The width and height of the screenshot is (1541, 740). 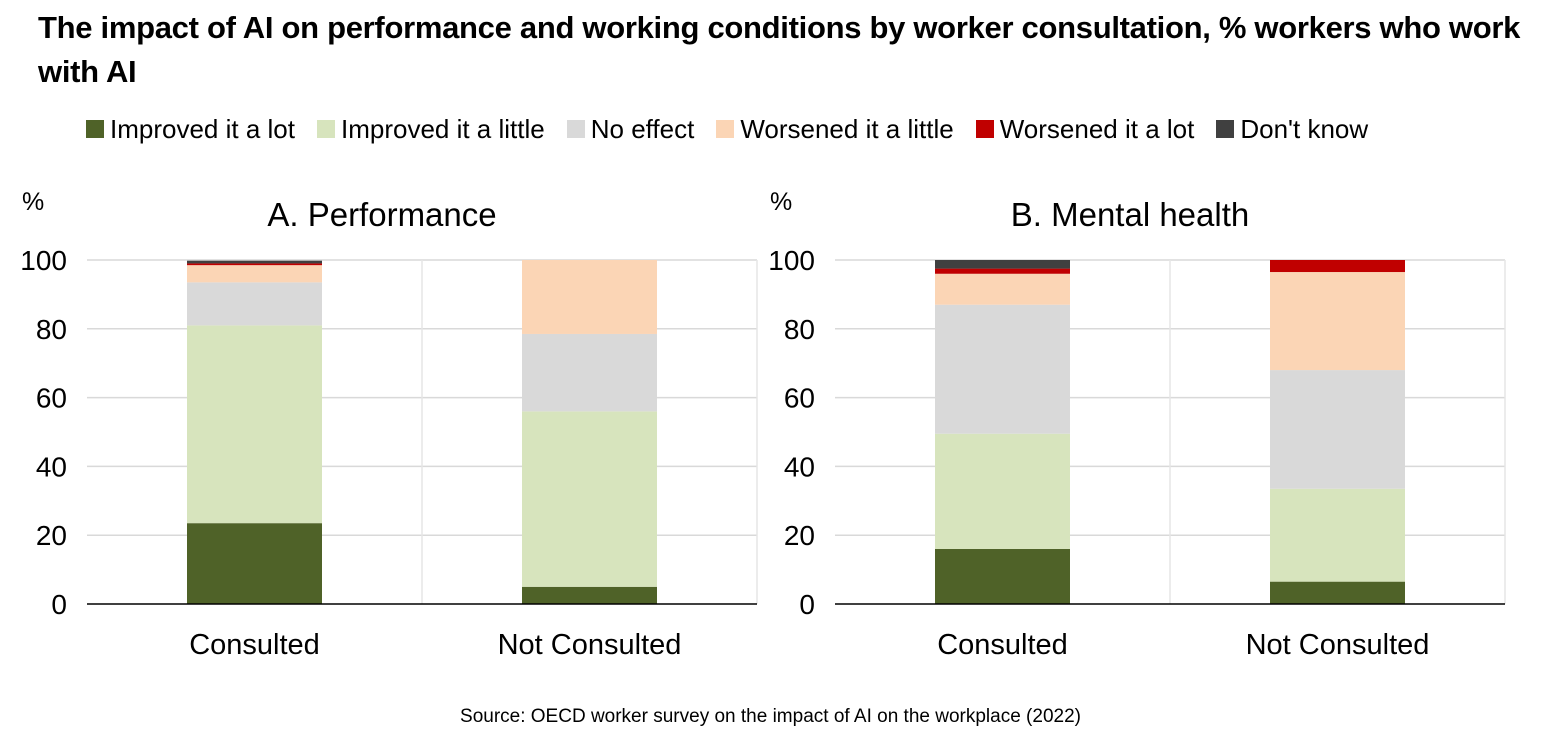 I want to click on legend-label: Don't know, so click(x=1304, y=128).